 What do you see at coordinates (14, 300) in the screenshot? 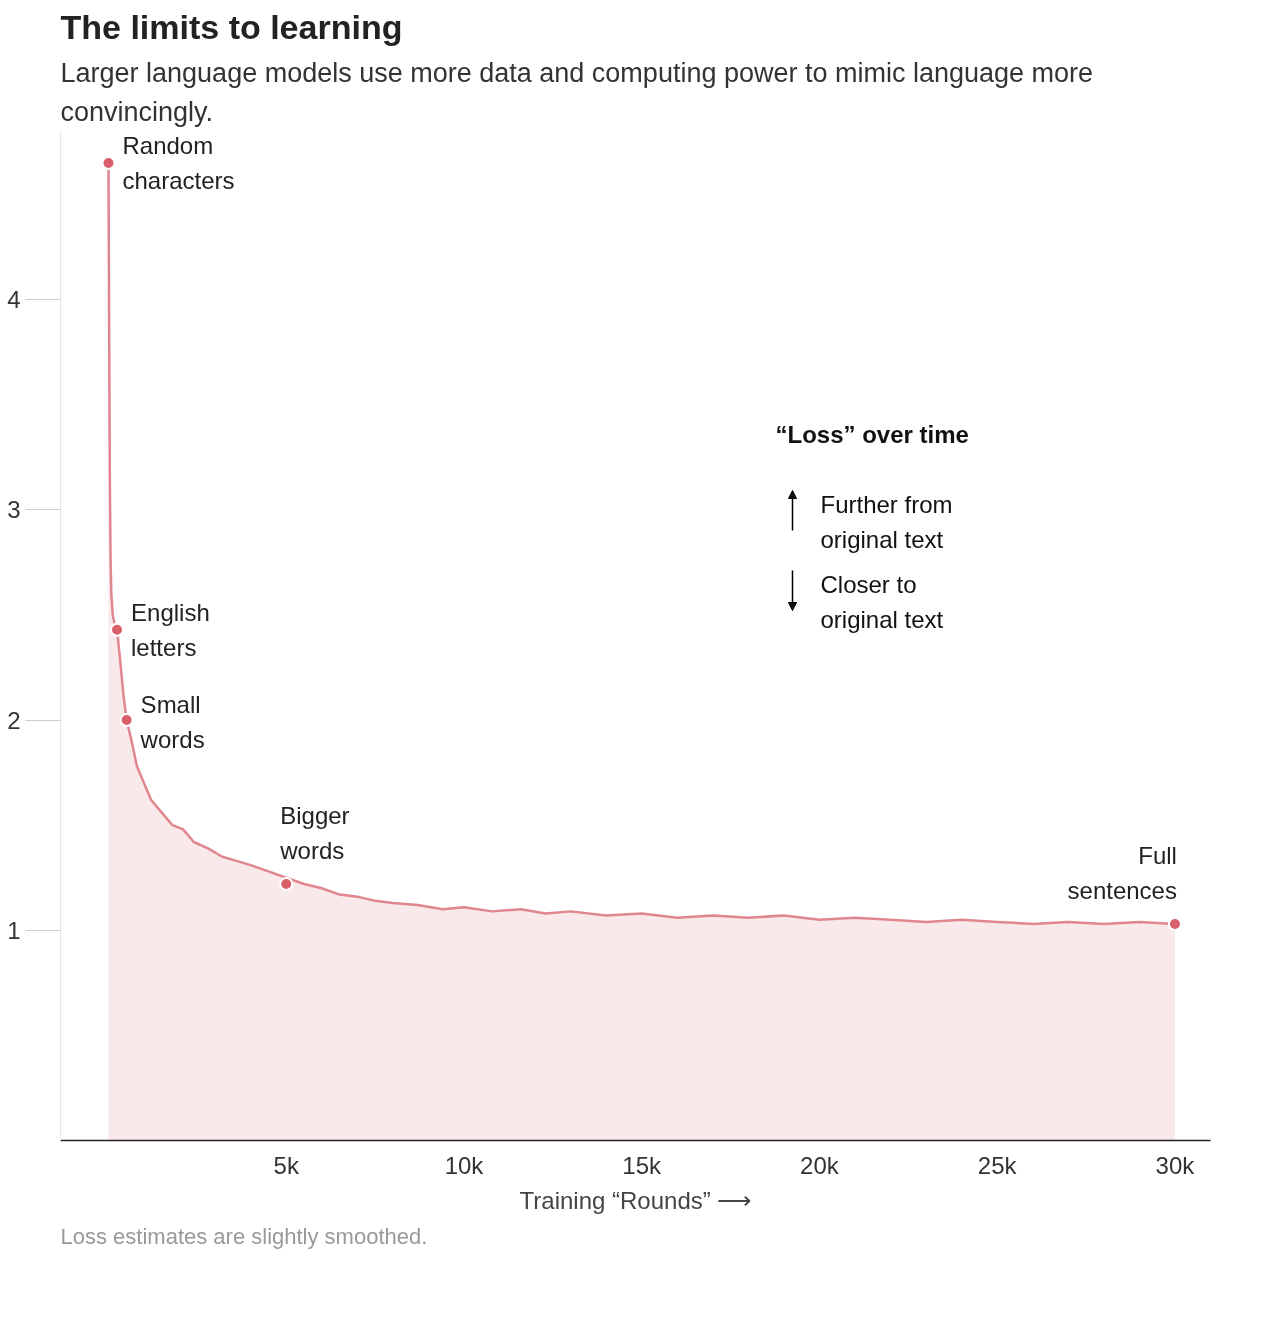
I see `y-tick-label: 4` at bounding box center [14, 300].